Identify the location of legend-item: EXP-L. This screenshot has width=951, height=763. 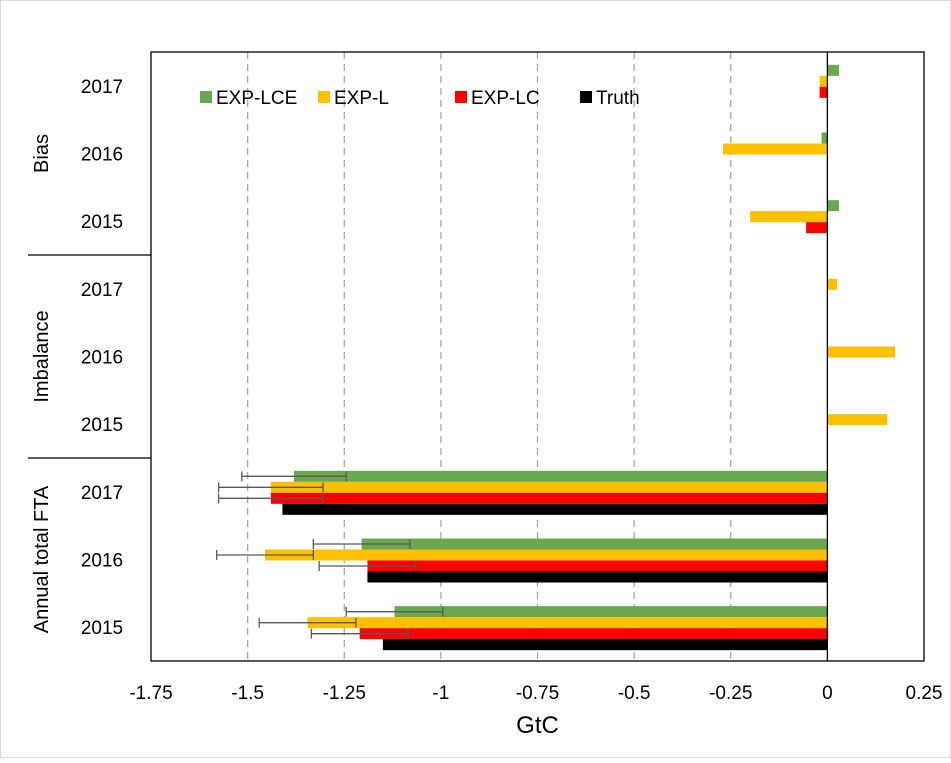
(353, 98).